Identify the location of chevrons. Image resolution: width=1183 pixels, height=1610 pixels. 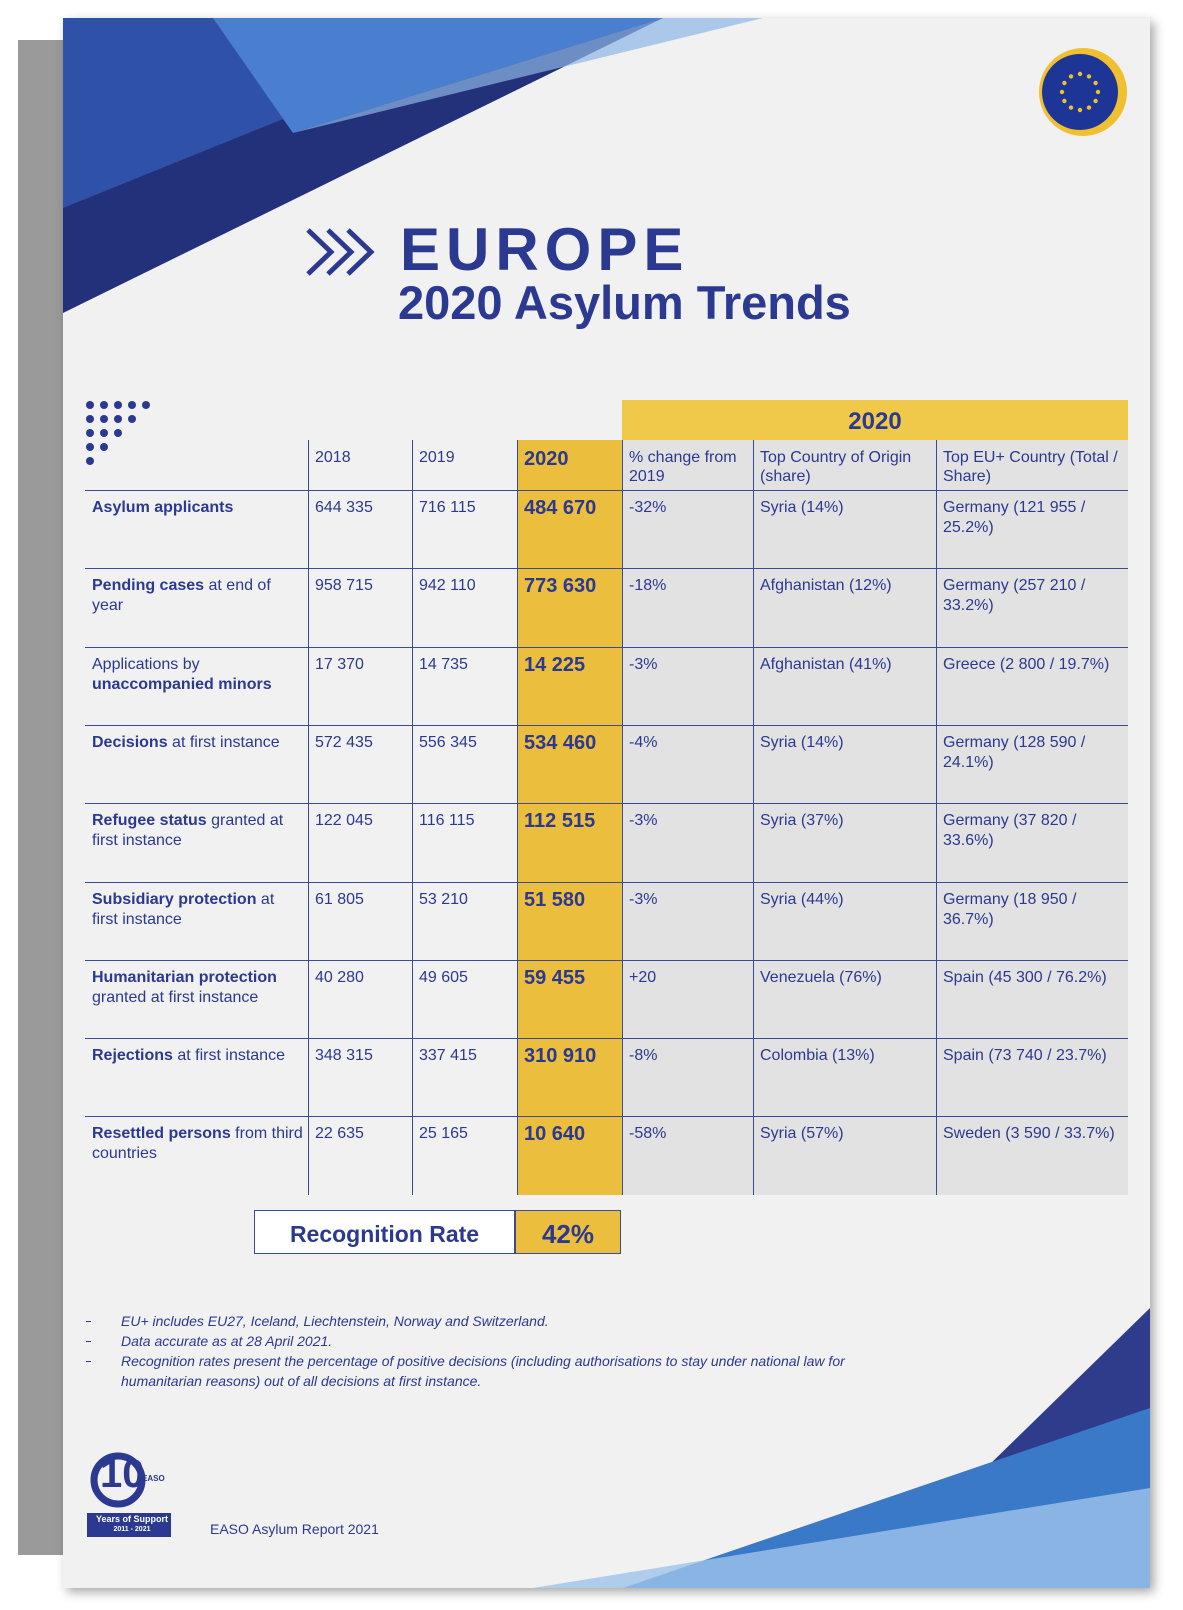
(340, 252).